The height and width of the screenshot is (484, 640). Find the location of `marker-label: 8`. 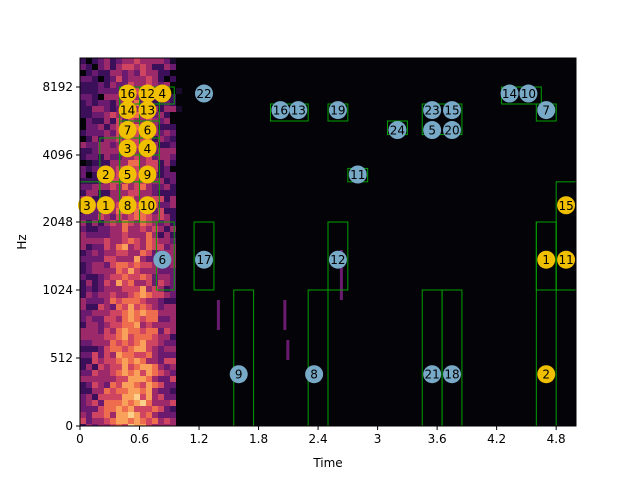

marker-label: 8 is located at coordinates (128, 206).